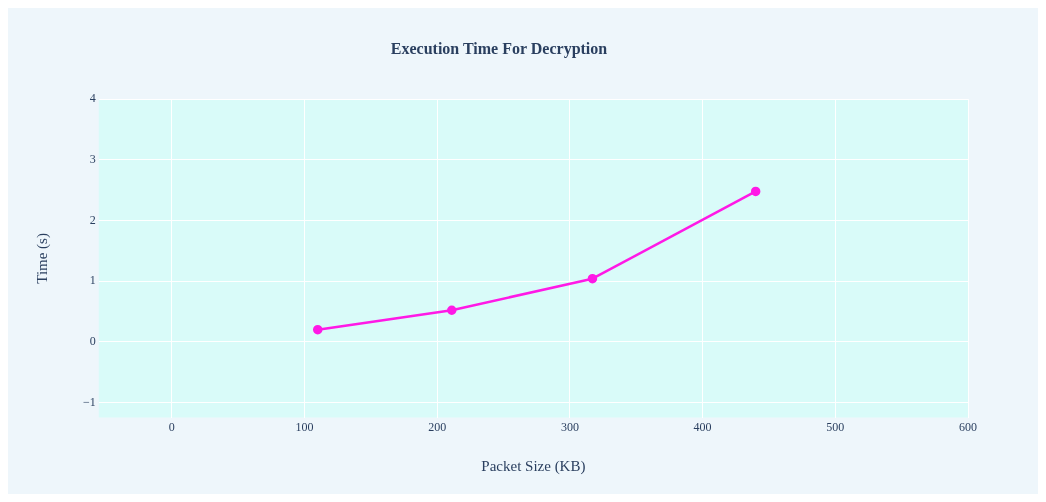  Describe the element at coordinates (42, 258) in the screenshot. I see `y-axis-title: Time (s)` at that location.